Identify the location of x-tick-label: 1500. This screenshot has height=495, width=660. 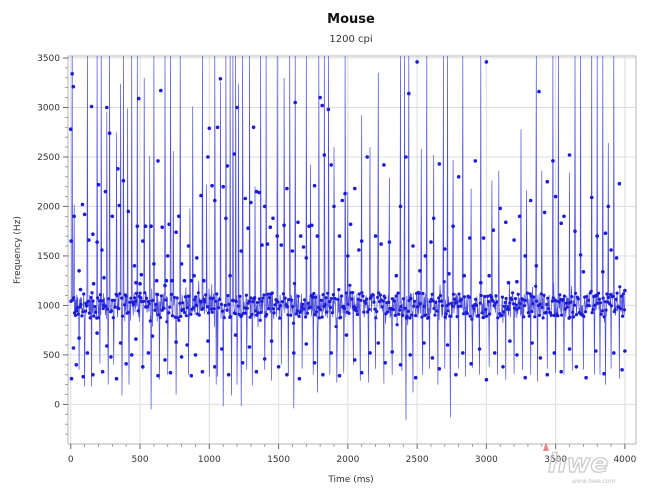
(278, 460).